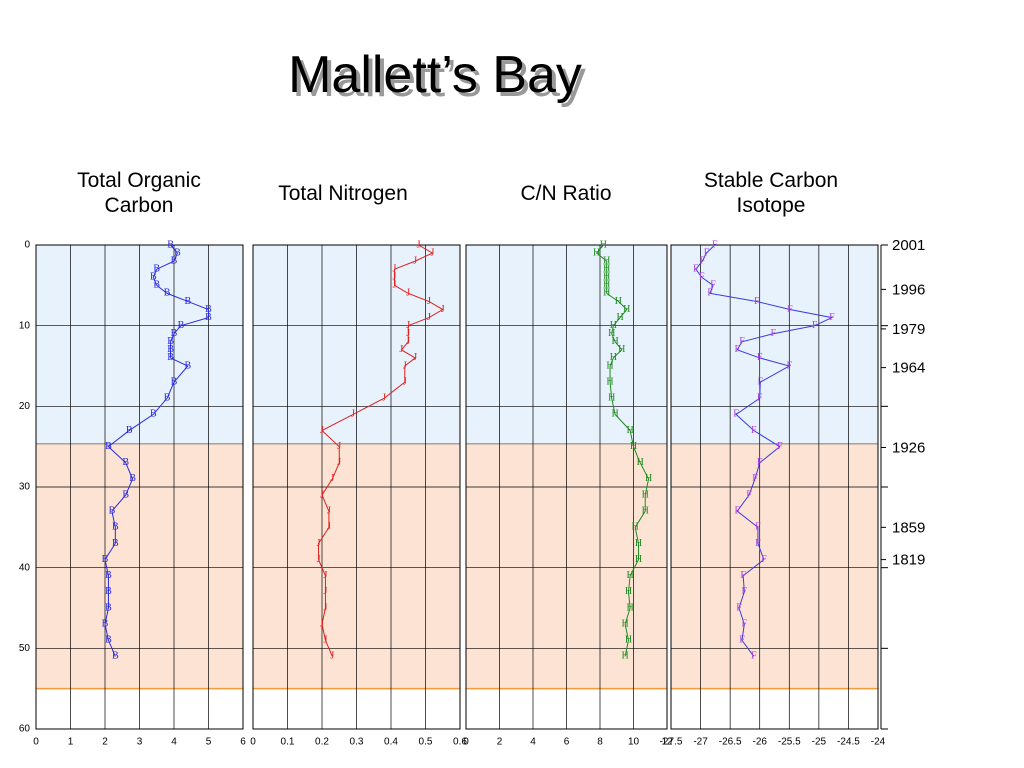  I want to click on x-tick-label: 10, so click(634, 742).